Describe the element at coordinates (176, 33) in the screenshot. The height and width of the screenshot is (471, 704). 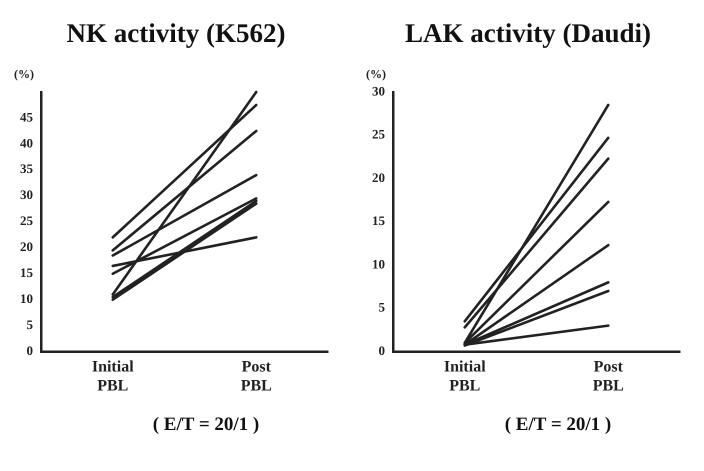
I see `chart-title: NK activity (K562)` at that location.